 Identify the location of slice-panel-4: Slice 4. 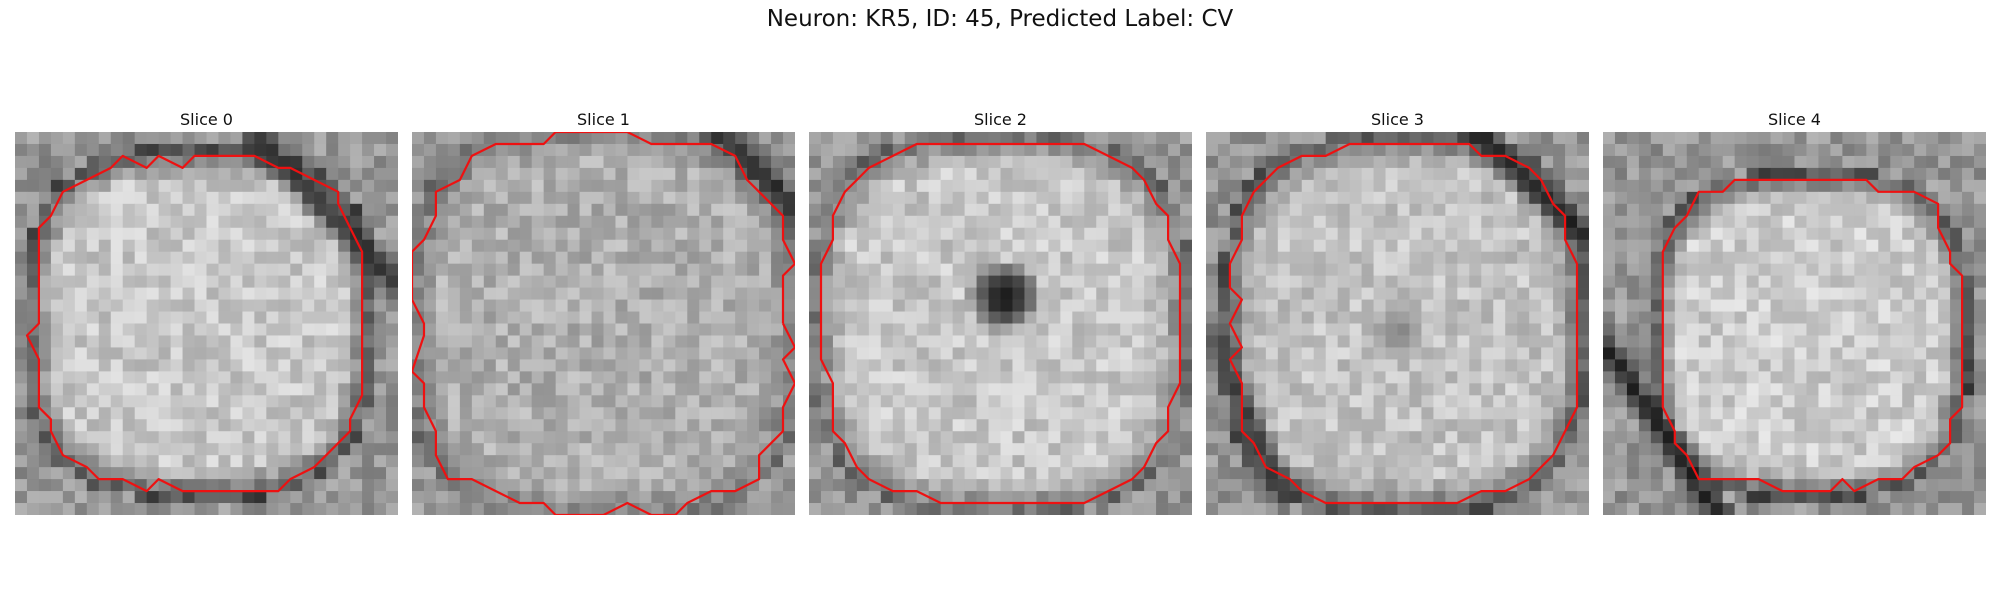
(1794, 311).